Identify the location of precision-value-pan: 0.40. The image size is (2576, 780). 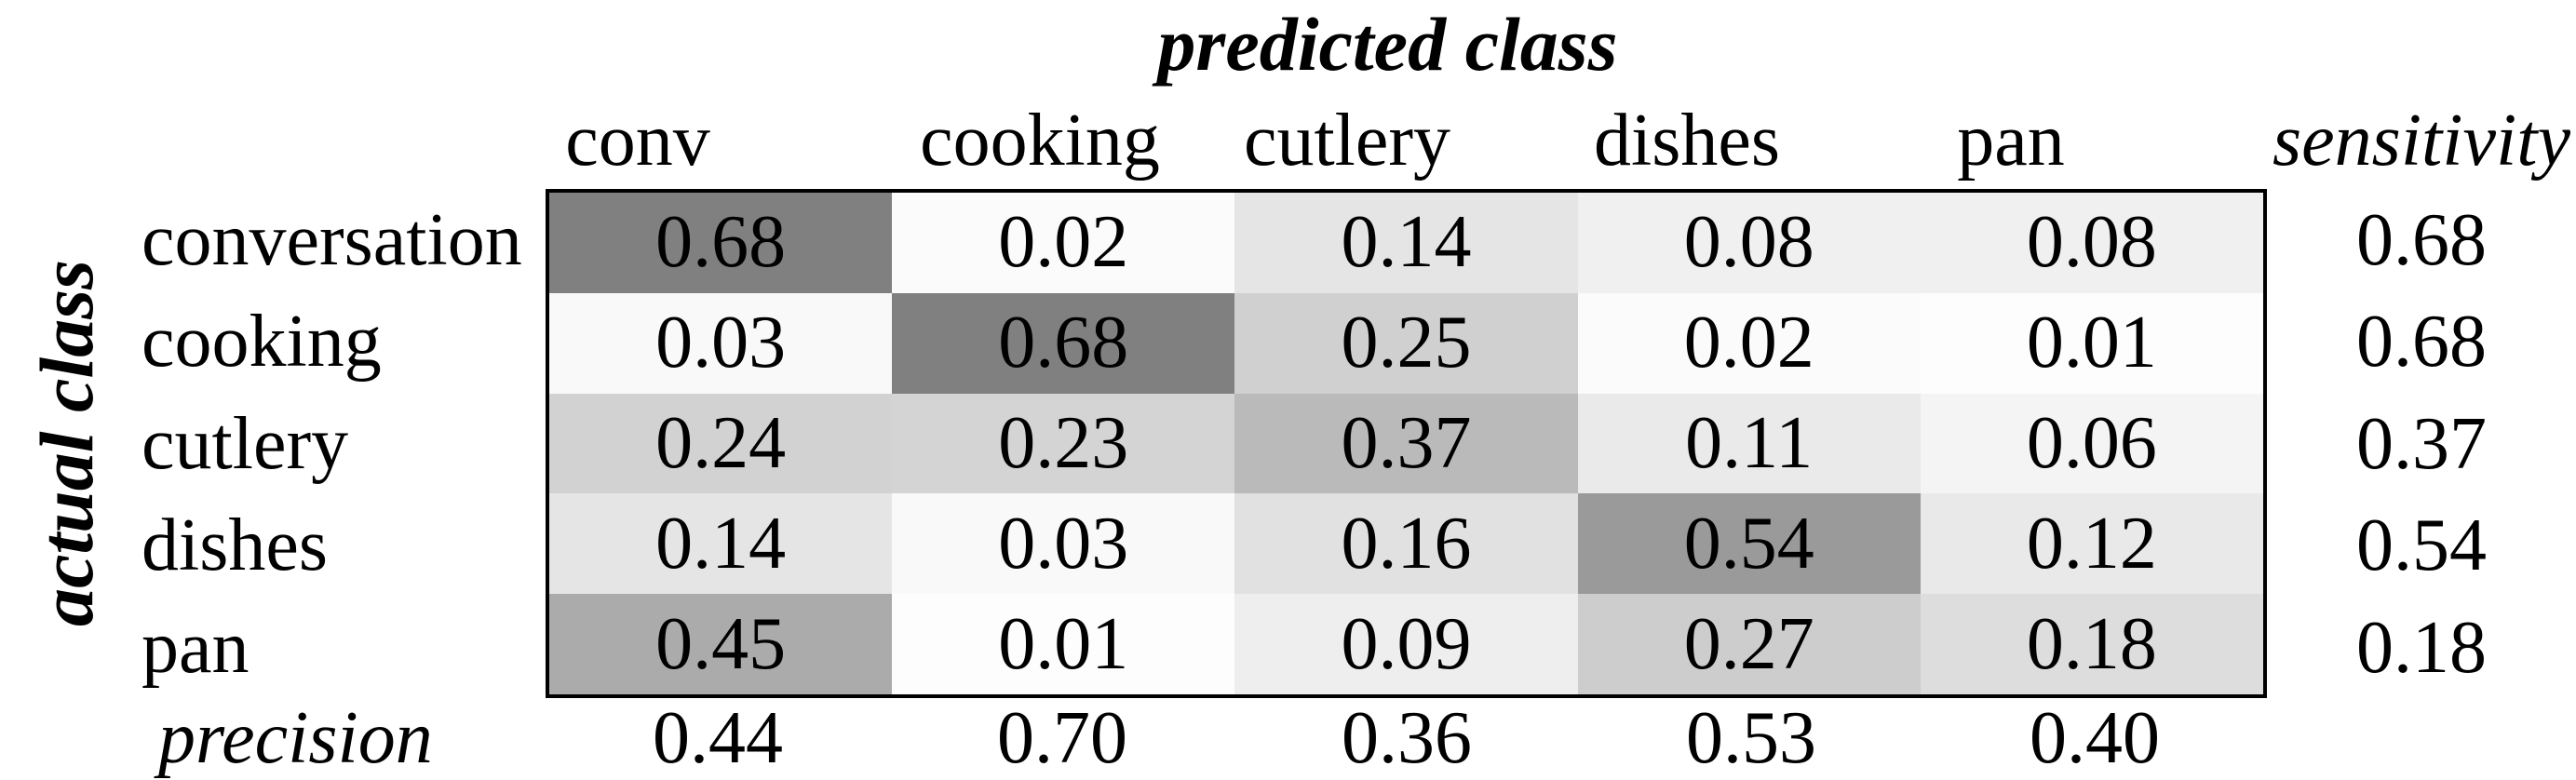
(2095, 737).